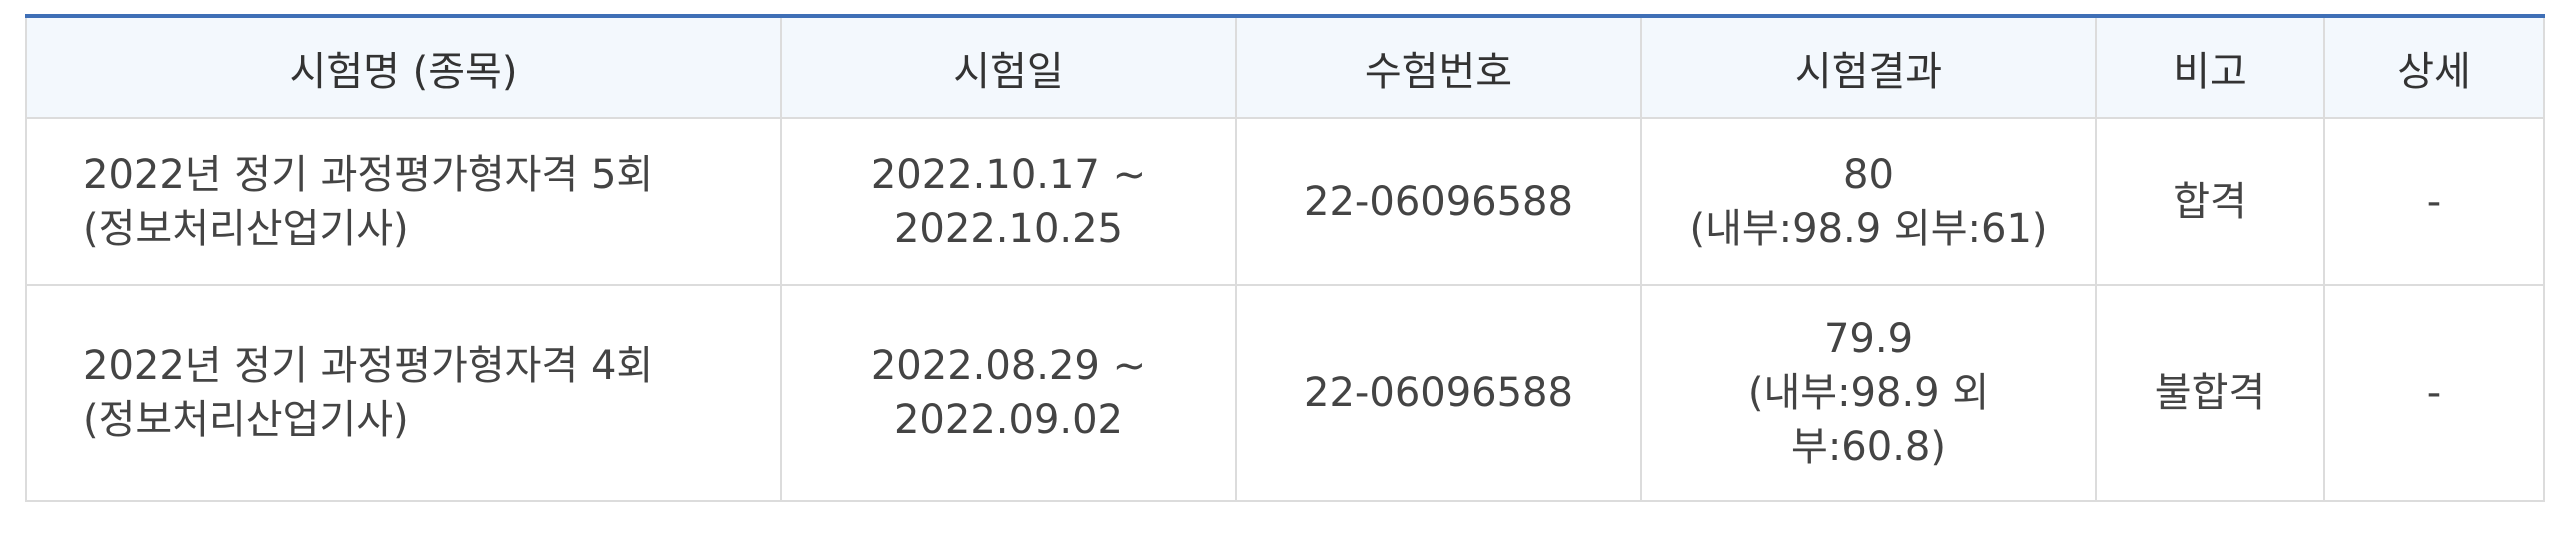 Image resolution: width=2564 pixels, height=534 pixels. I want to click on exam-name: 2022년 정기 과정평가형자격 4회, so click(368, 366).